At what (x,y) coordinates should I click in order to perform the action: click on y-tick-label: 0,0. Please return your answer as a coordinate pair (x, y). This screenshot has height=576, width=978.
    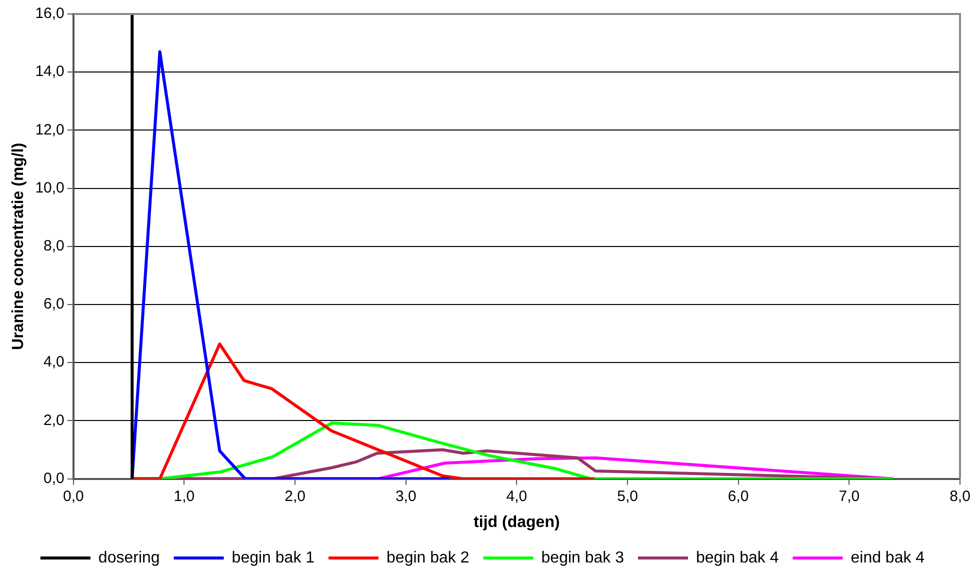
    Looking at the image, I should click on (54, 478).